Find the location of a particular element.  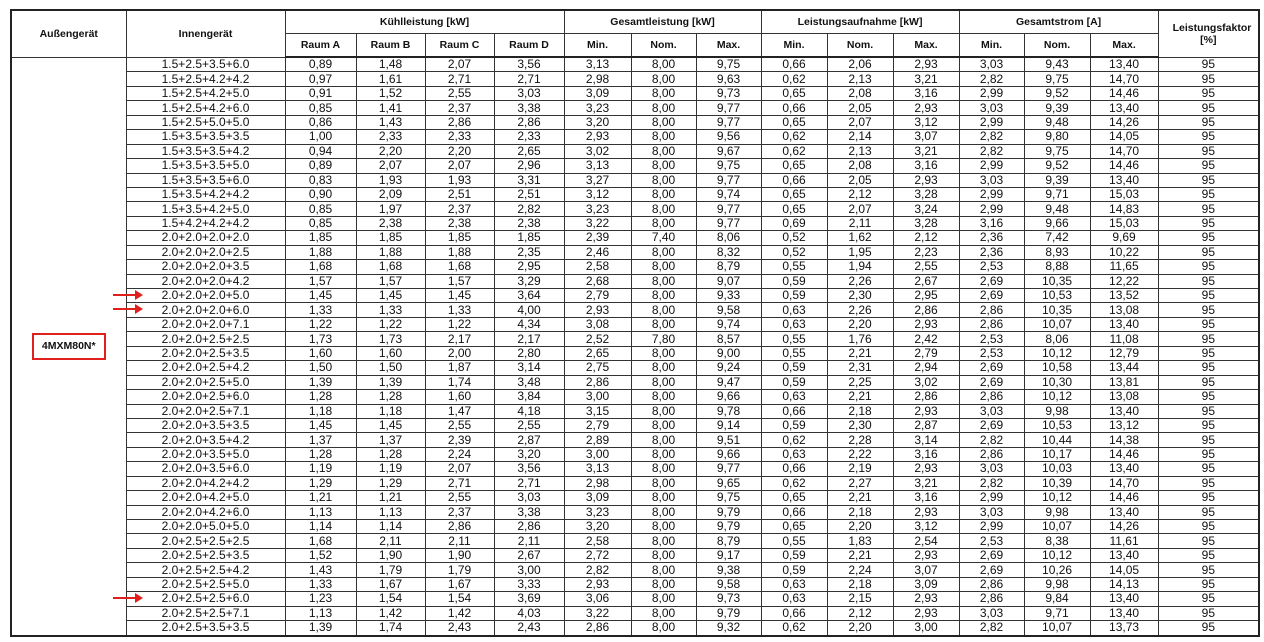

value-cell: 2,20 is located at coordinates (860, 628).